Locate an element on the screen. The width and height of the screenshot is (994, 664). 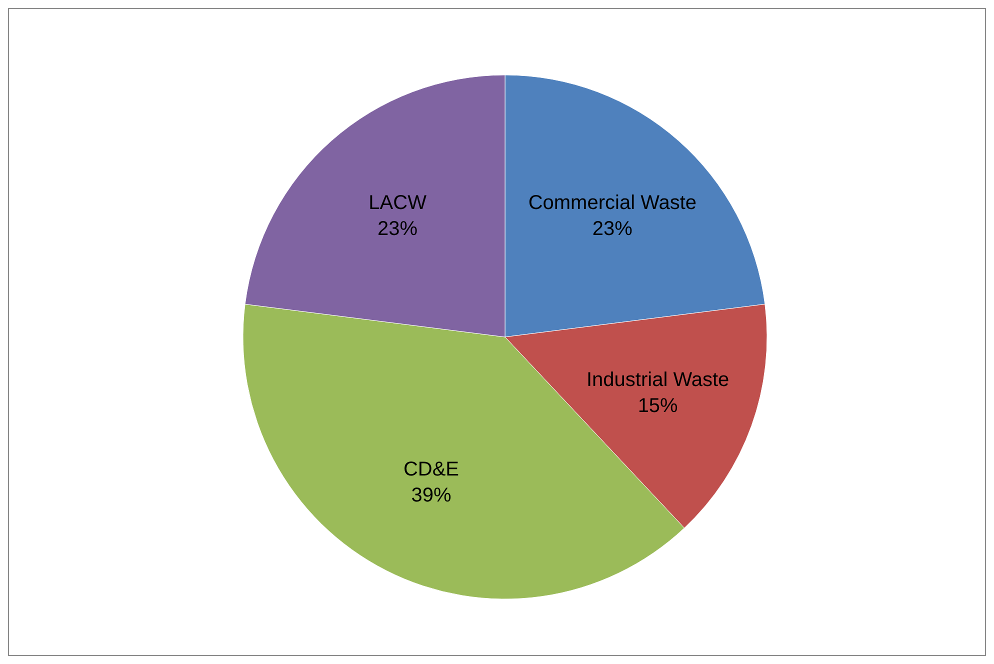
data-label: 15% is located at coordinates (658, 406).